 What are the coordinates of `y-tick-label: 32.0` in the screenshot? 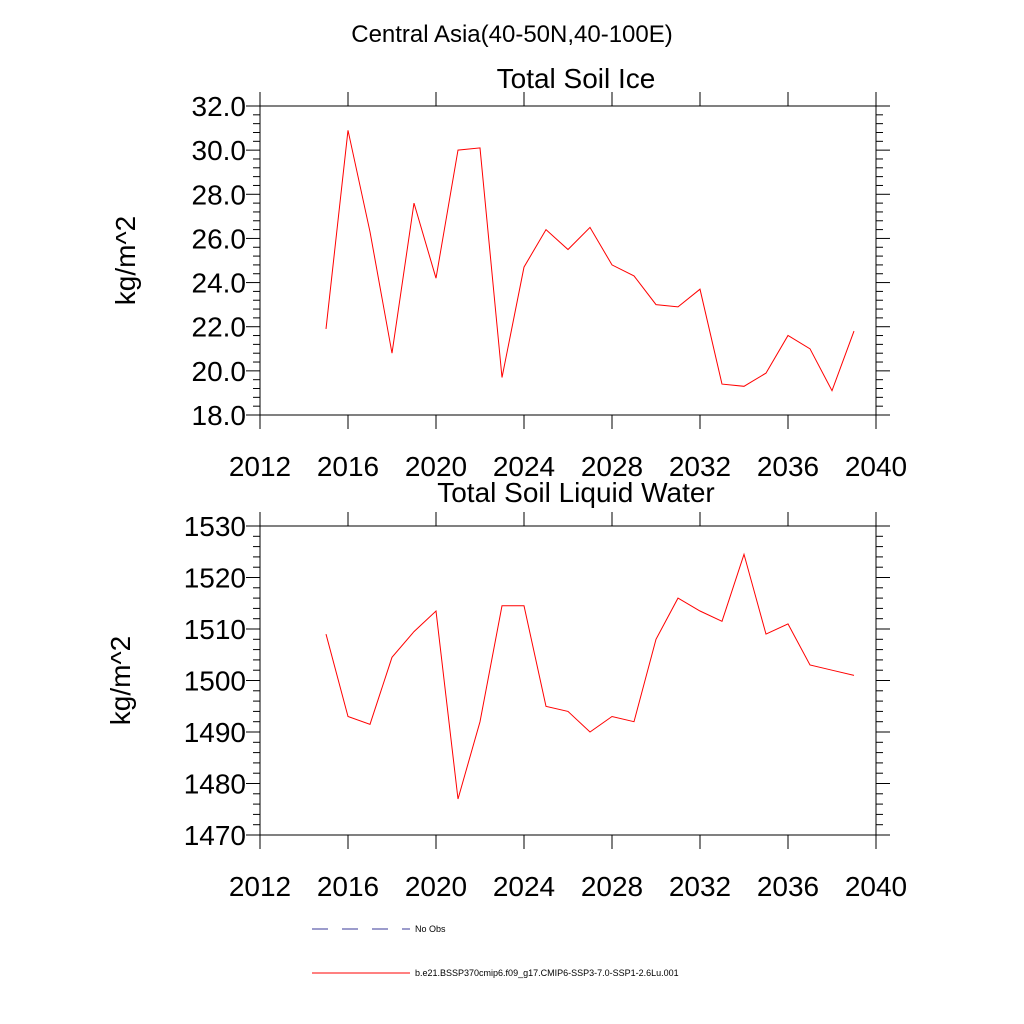 It's located at (219, 106).